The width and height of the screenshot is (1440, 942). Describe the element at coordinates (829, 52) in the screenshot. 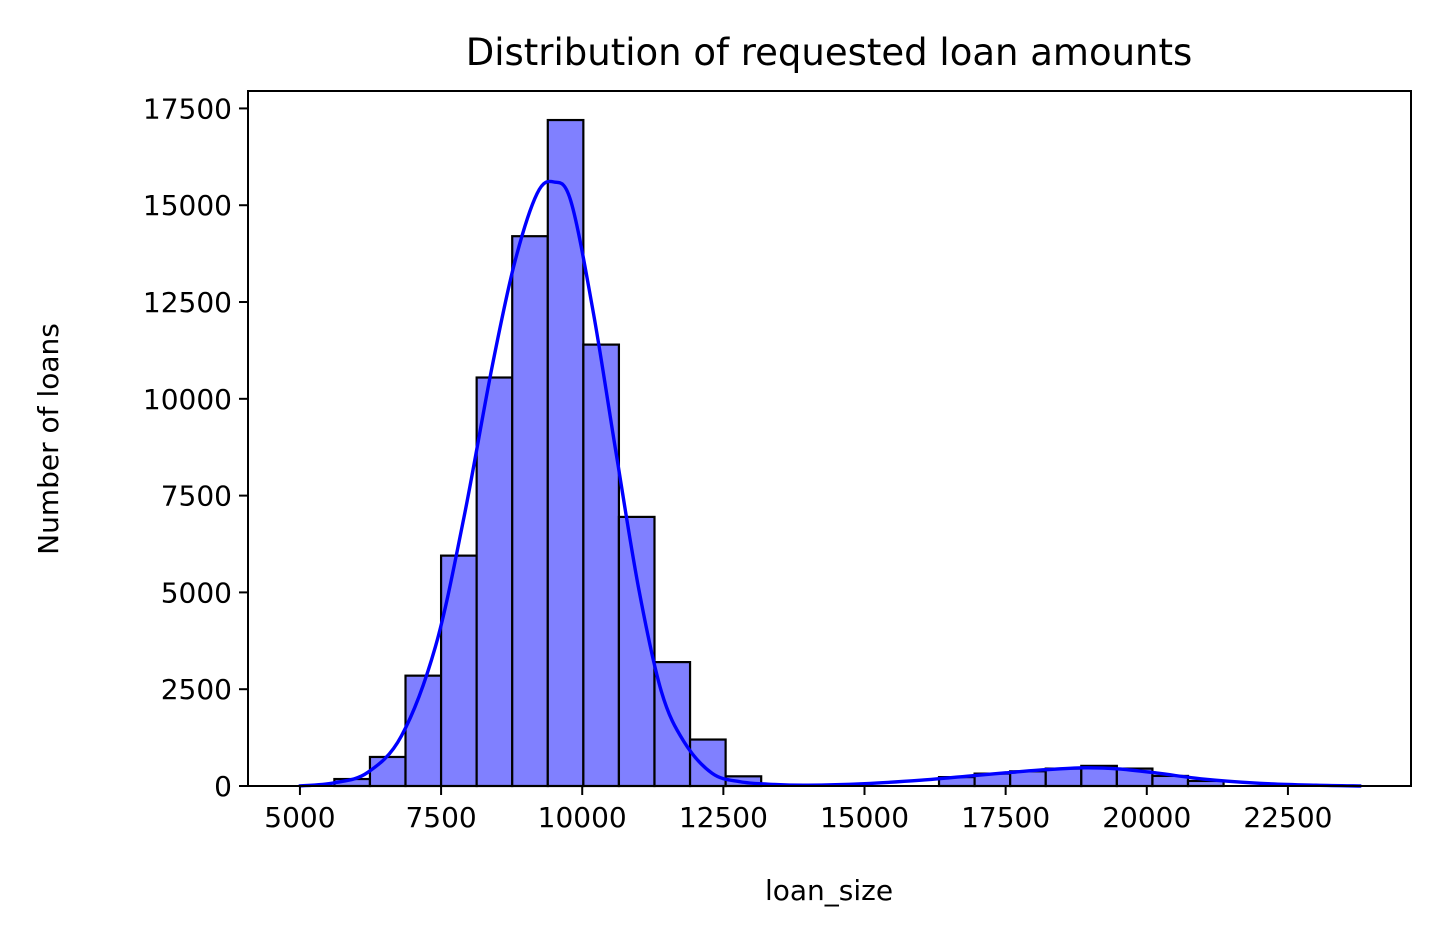

I see `chart-title: Distribution of requested loan amounts` at that location.